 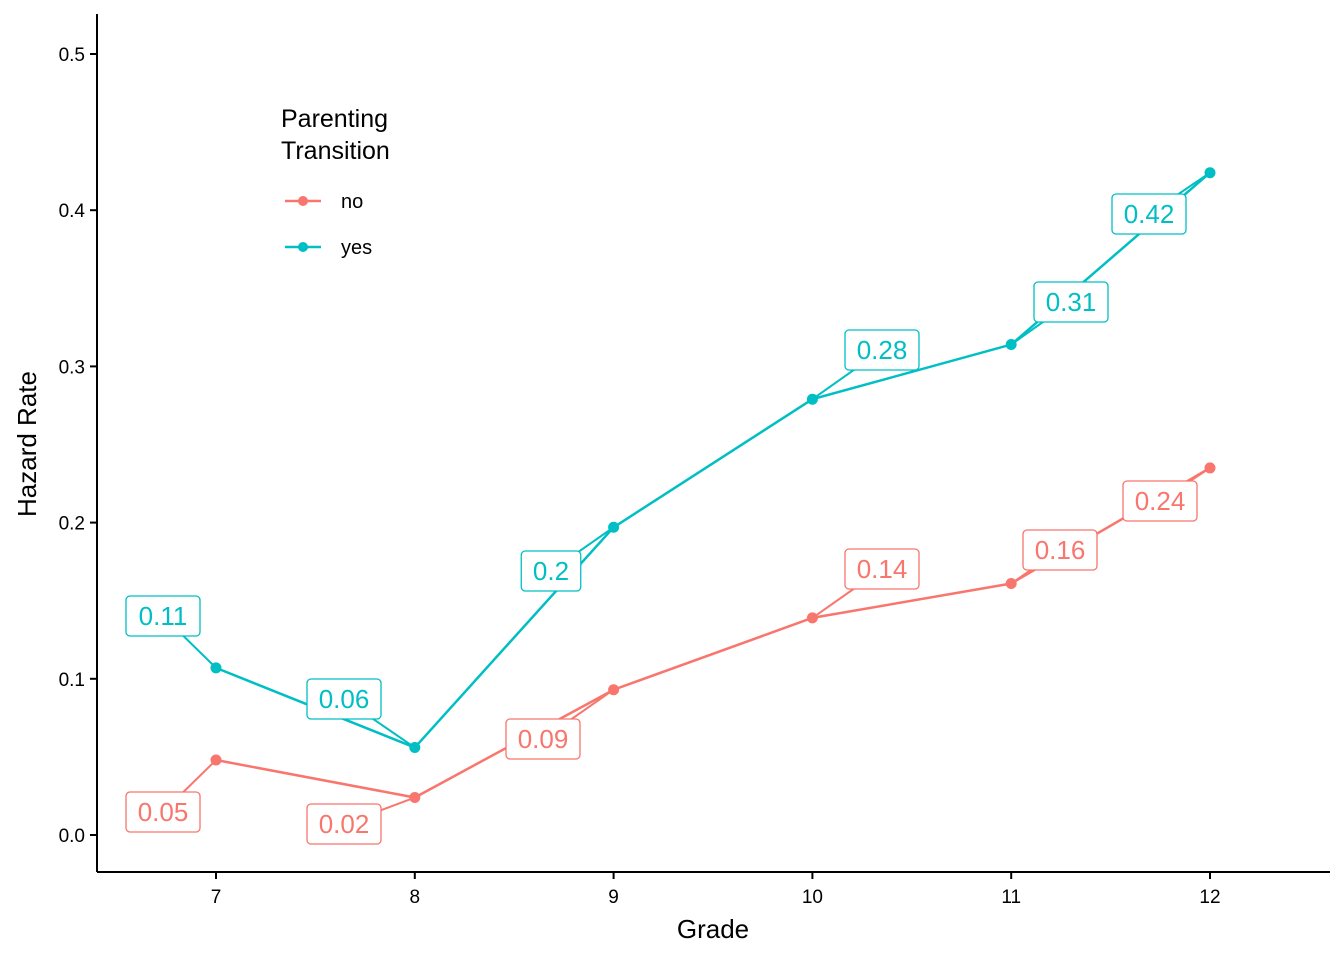 What do you see at coordinates (352, 202) in the screenshot?
I see `legend-label-no: no` at bounding box center [352, 202].